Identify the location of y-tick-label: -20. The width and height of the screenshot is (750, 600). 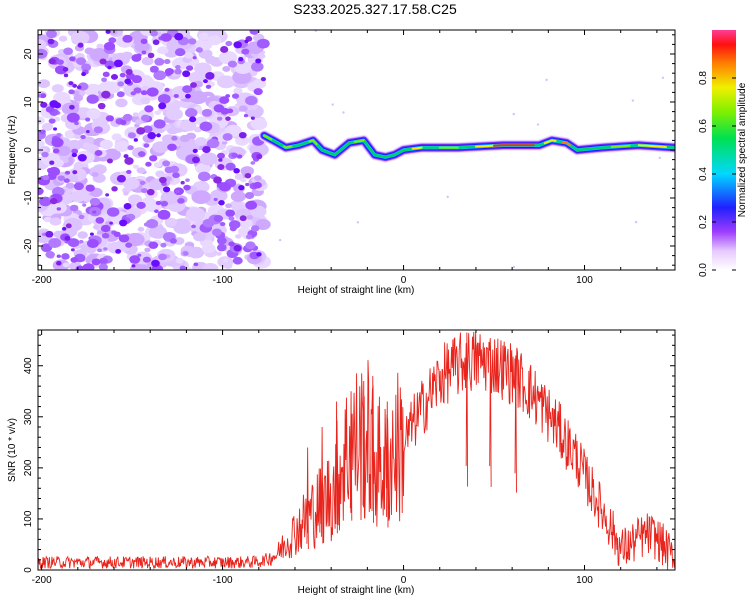
(28, 245).